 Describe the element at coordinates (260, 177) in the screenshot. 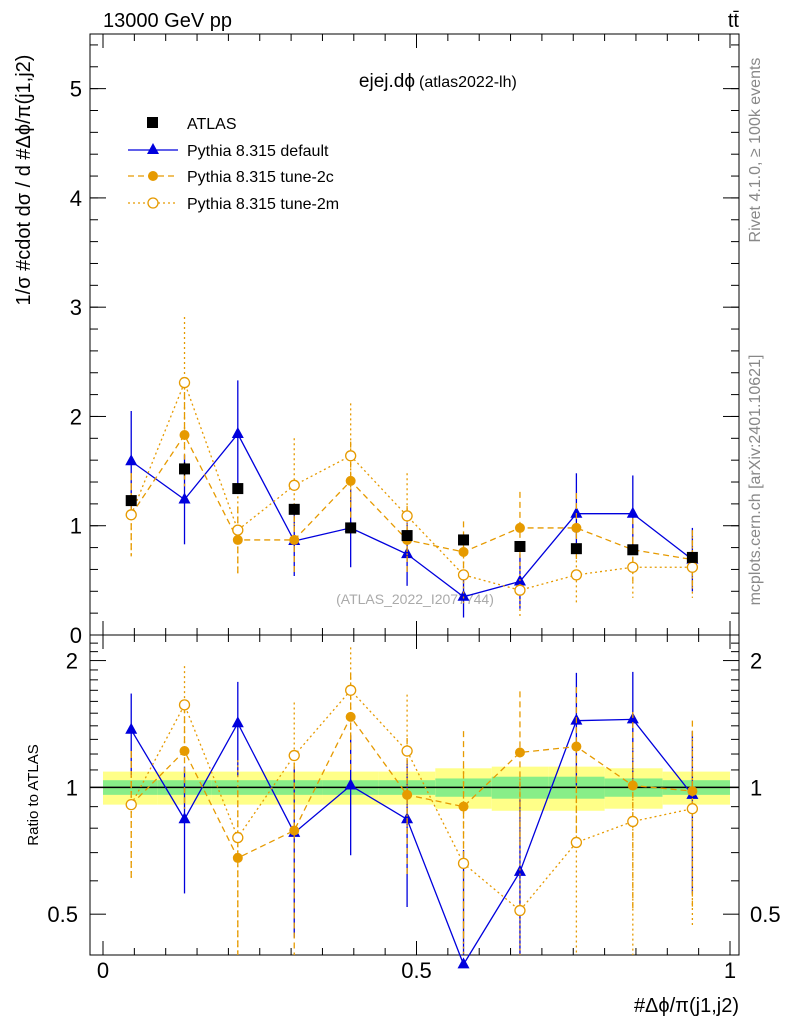

I see `legend-label-tune2c: Pythia 8.315 tune-2c` at that location.